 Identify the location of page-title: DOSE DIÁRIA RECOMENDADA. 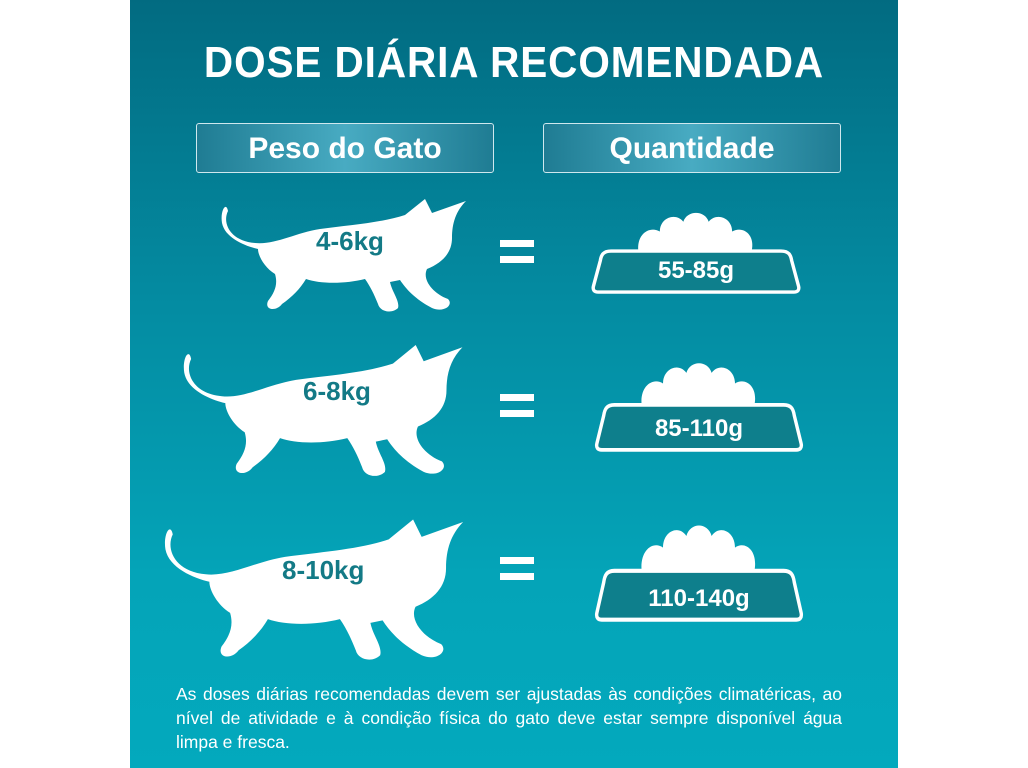
(514, 62).